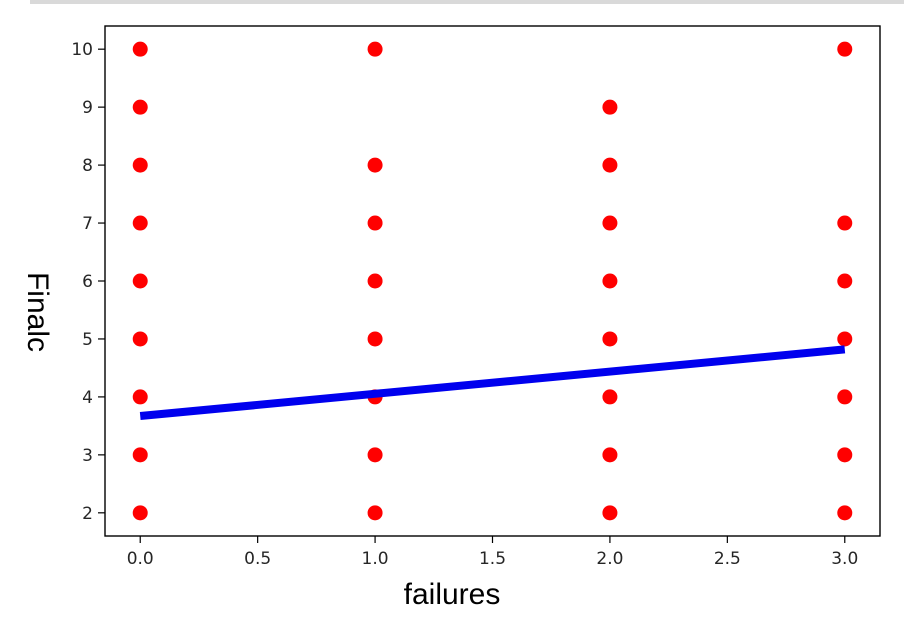  I want to click on y-tick-label: 3, so click(87, 456).